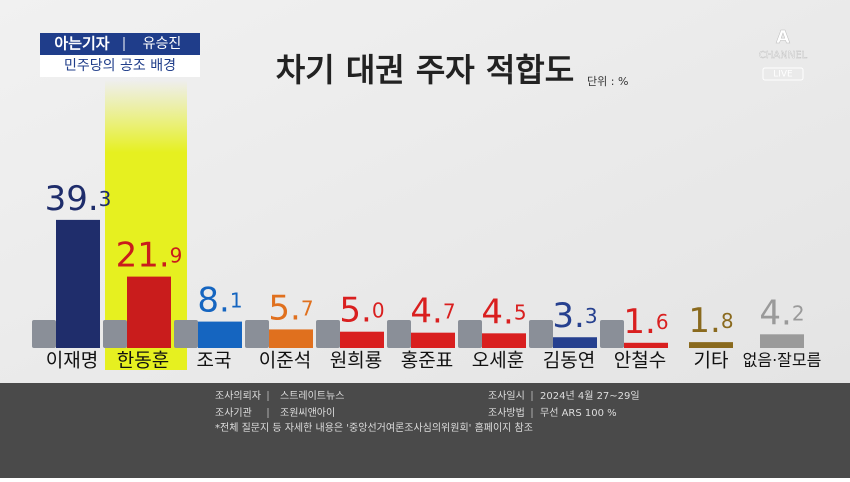 The width and height of the screenshot is (850, 482). What do you see at coordinates (233, 413) in the screenshot?
I see `footer-label: 조사기관` at bounding box center [233, 413].